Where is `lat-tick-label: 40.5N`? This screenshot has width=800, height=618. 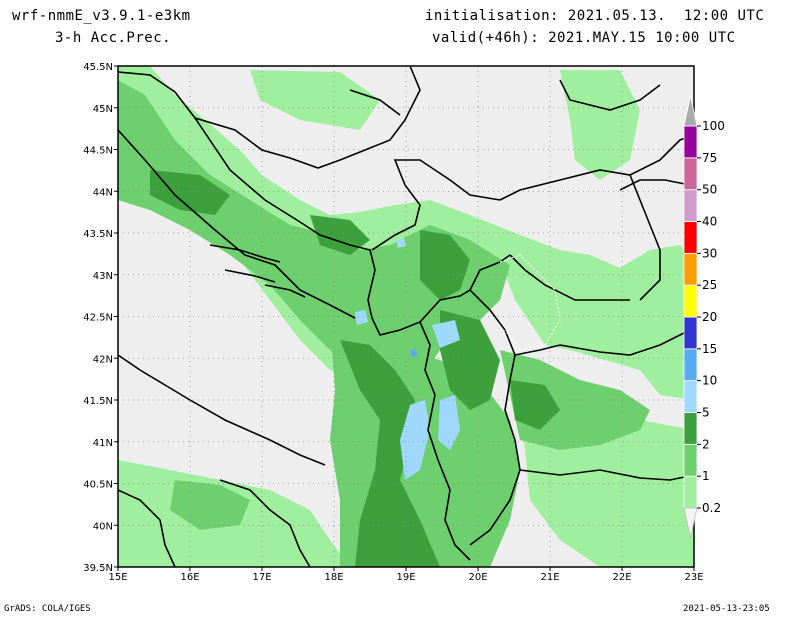 lat-tick-label: 40.5N is located at coordinates (98, 485).